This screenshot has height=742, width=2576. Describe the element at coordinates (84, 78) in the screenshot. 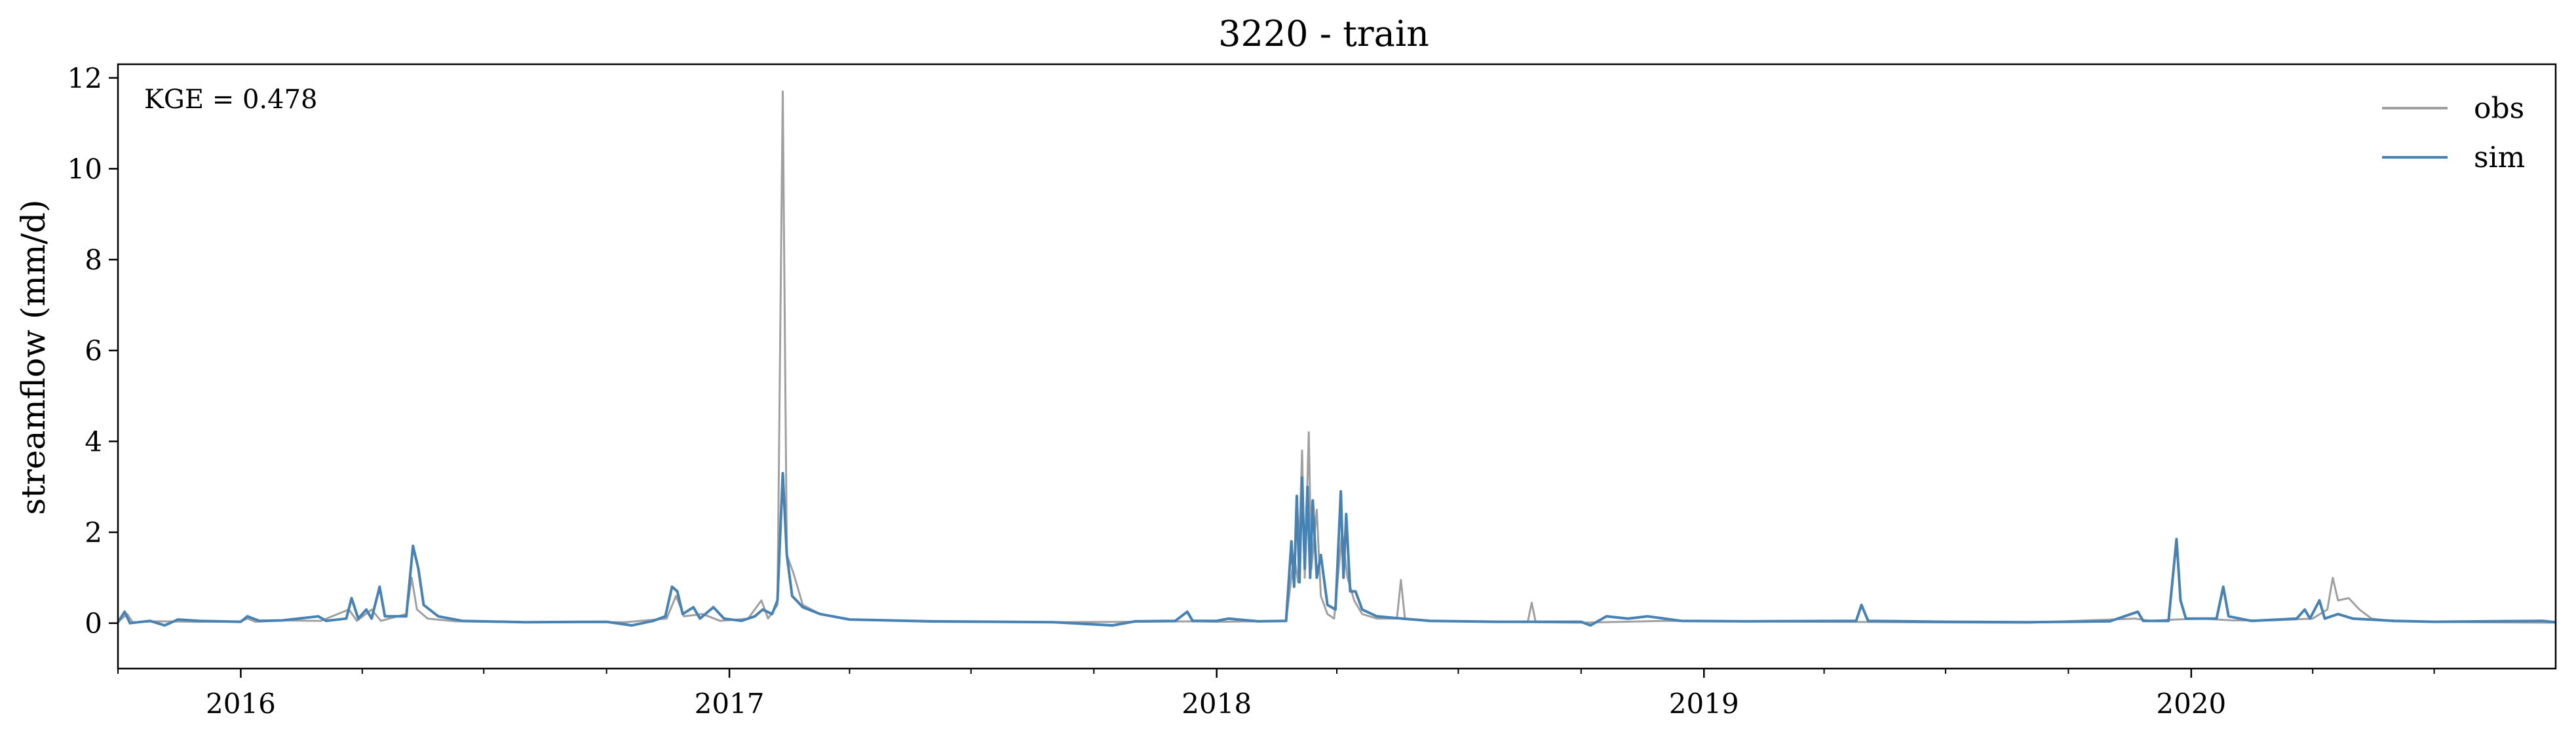

I see `y-tick-label: 12` at that location.